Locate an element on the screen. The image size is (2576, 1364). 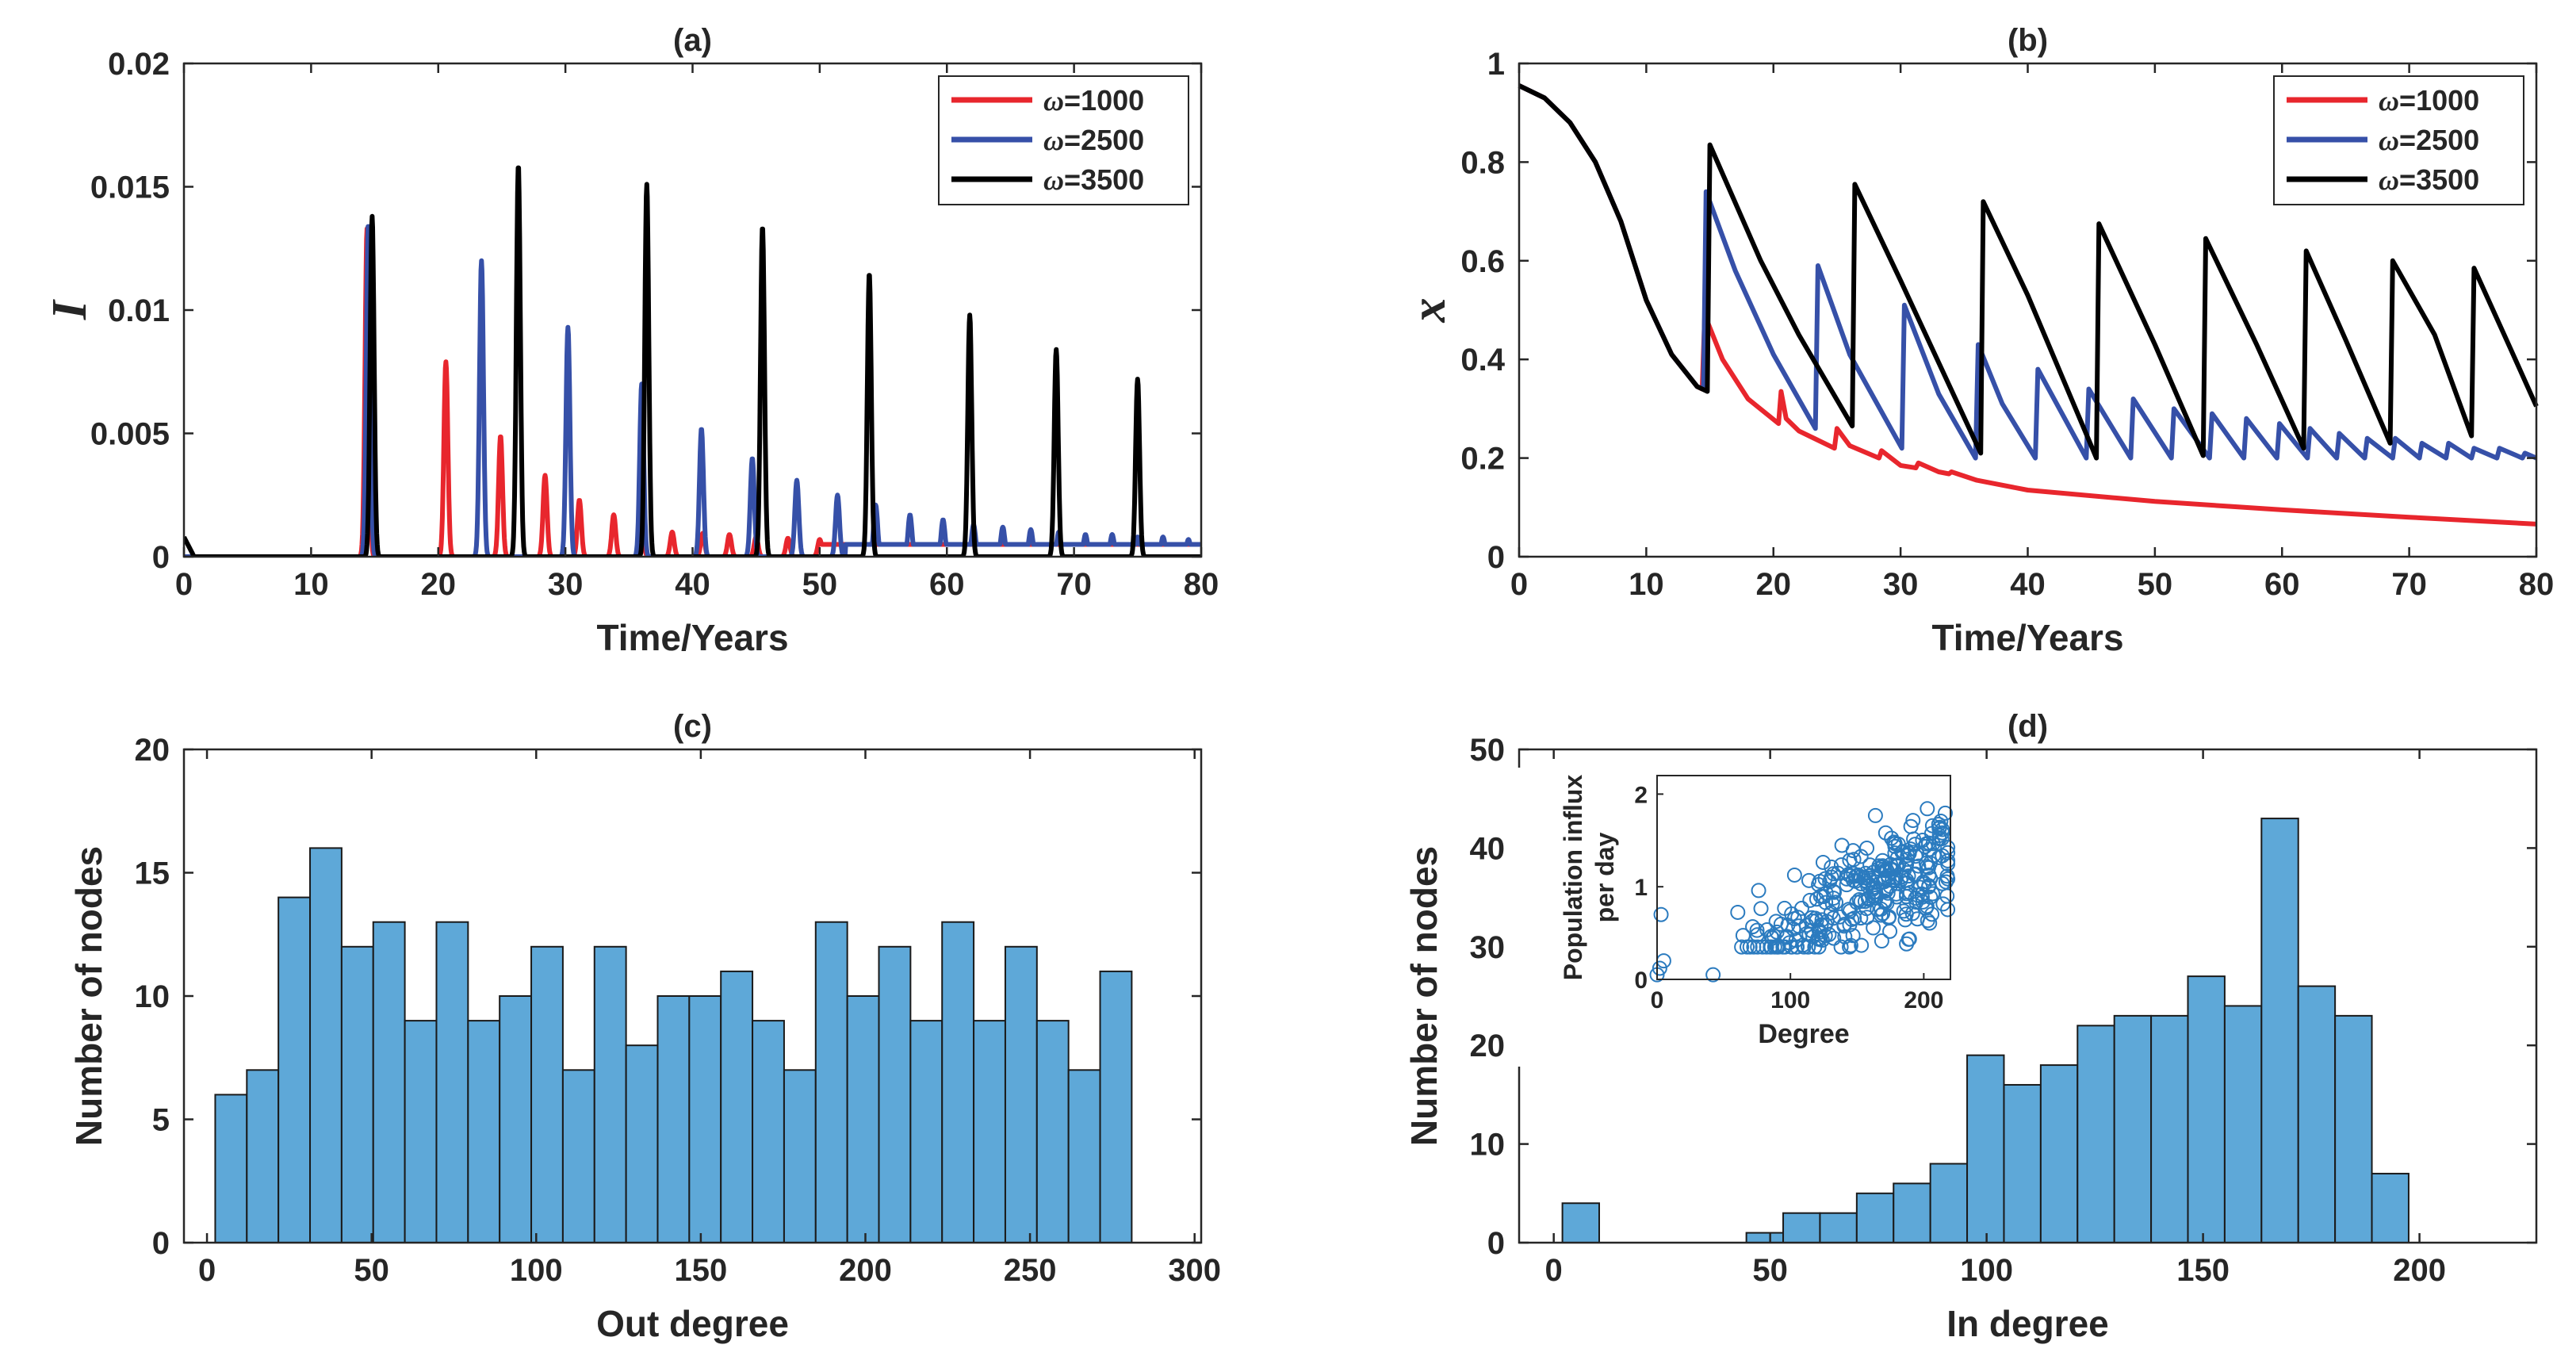
y-tick-label: 0.015 is located at coordinates (130, 187).